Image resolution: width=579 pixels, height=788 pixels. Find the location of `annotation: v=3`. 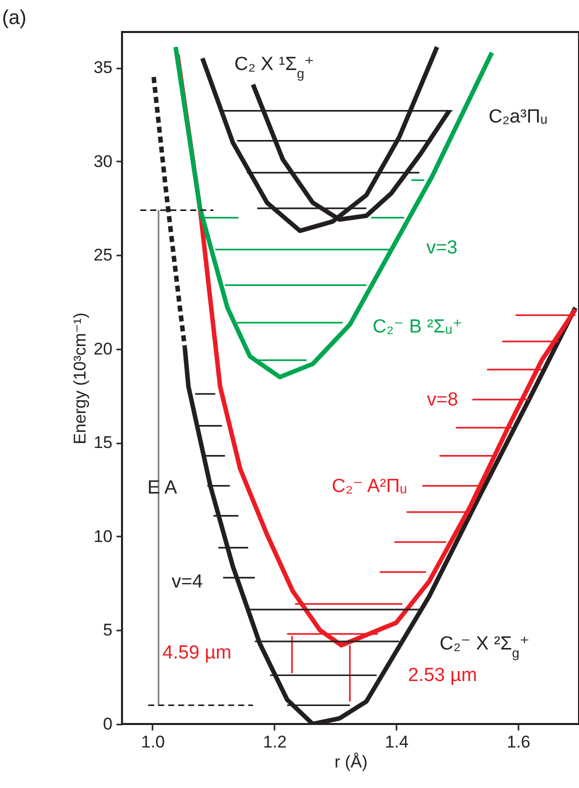

annotation: v=3 is located at coordinates (442, 248).